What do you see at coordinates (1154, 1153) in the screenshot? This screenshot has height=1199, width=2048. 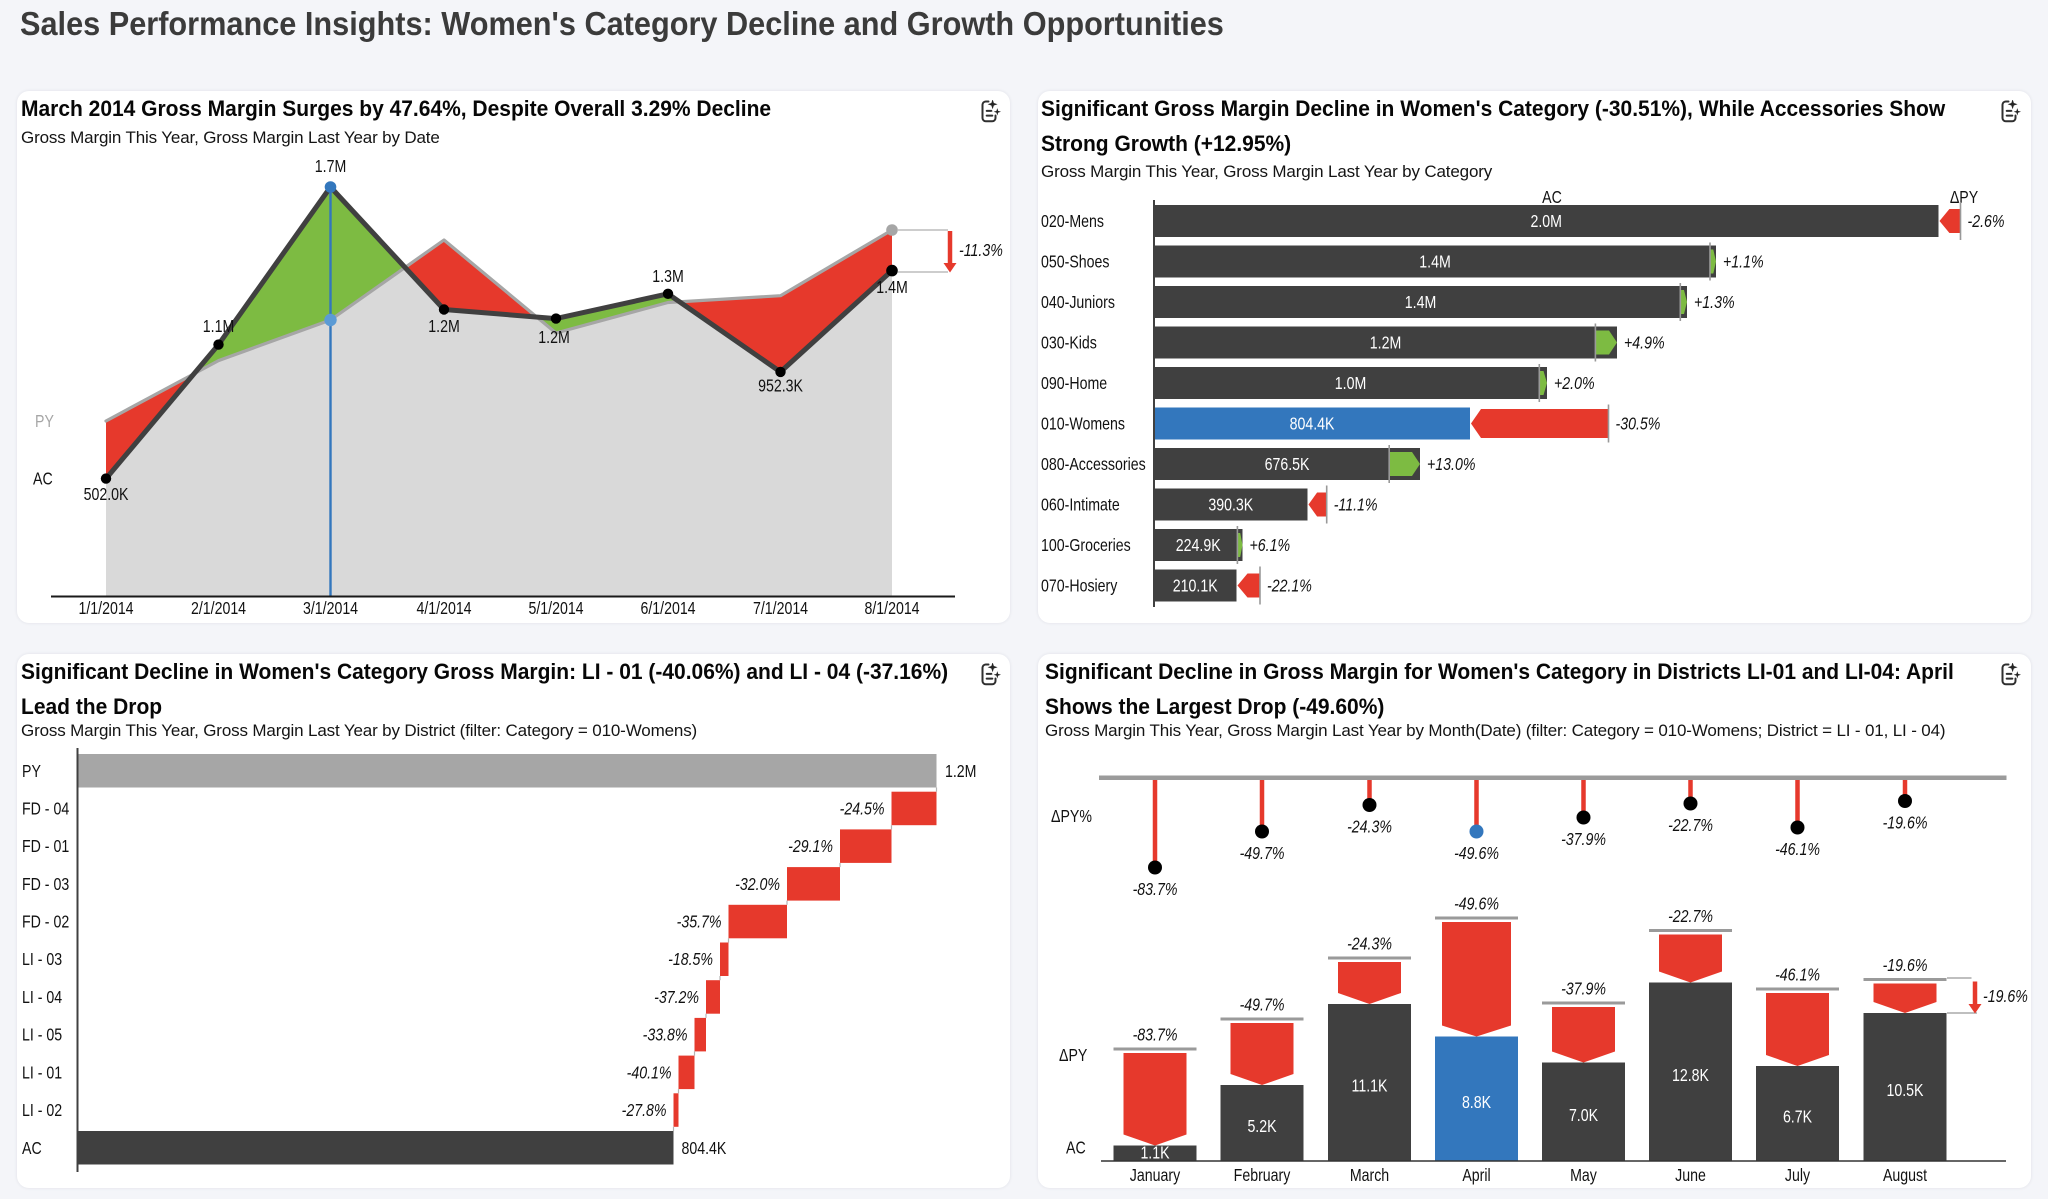 I see `svg-text: 1.1K` at bounding box center [1154, 1153].